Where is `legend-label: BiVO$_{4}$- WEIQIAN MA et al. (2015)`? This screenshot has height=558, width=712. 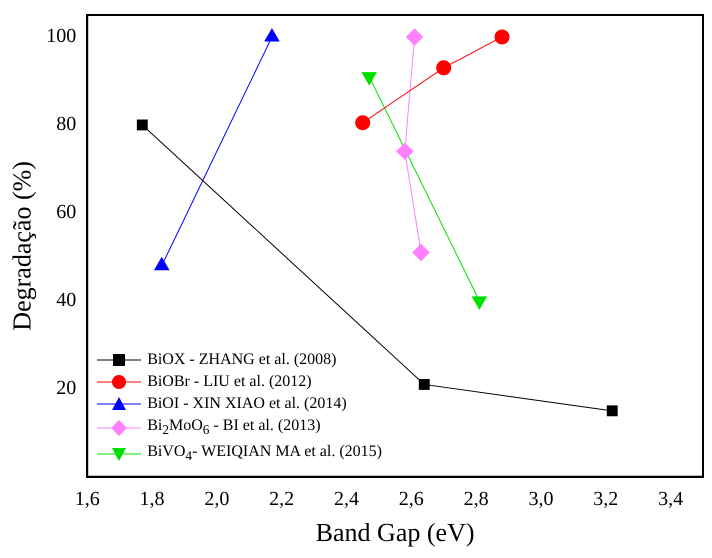
legend-label: BiVO$_{4}$- WEIQIAN MA et al. (2015) is located at coordinates (264, 454).